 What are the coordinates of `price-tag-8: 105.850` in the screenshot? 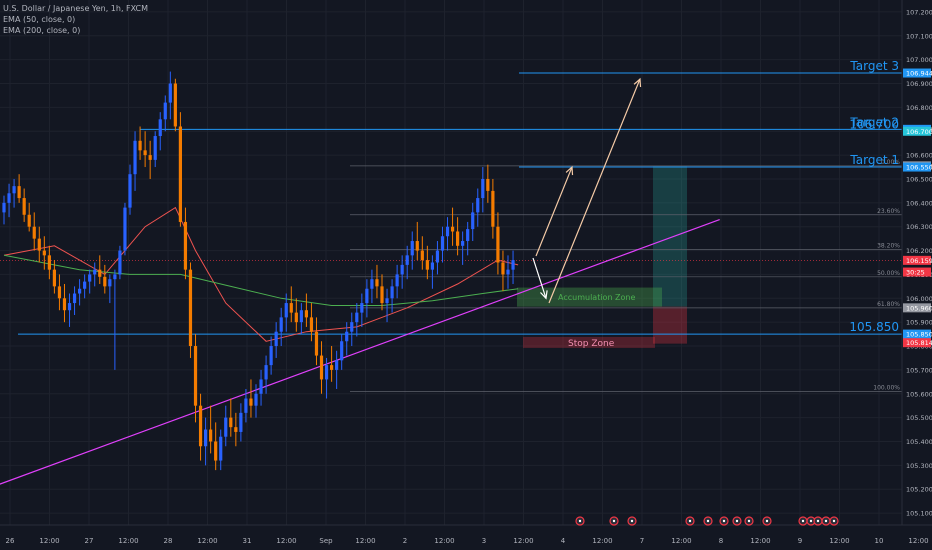 It's located at (919, 335).